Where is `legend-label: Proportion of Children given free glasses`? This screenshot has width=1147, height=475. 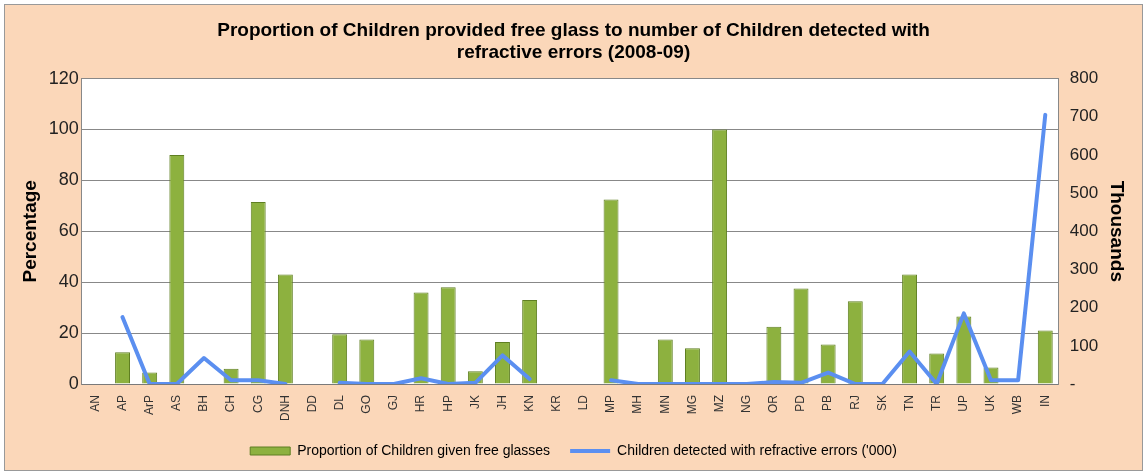
legend-label: Proportion of Children given free glasses is located at coordinates (424, 449).